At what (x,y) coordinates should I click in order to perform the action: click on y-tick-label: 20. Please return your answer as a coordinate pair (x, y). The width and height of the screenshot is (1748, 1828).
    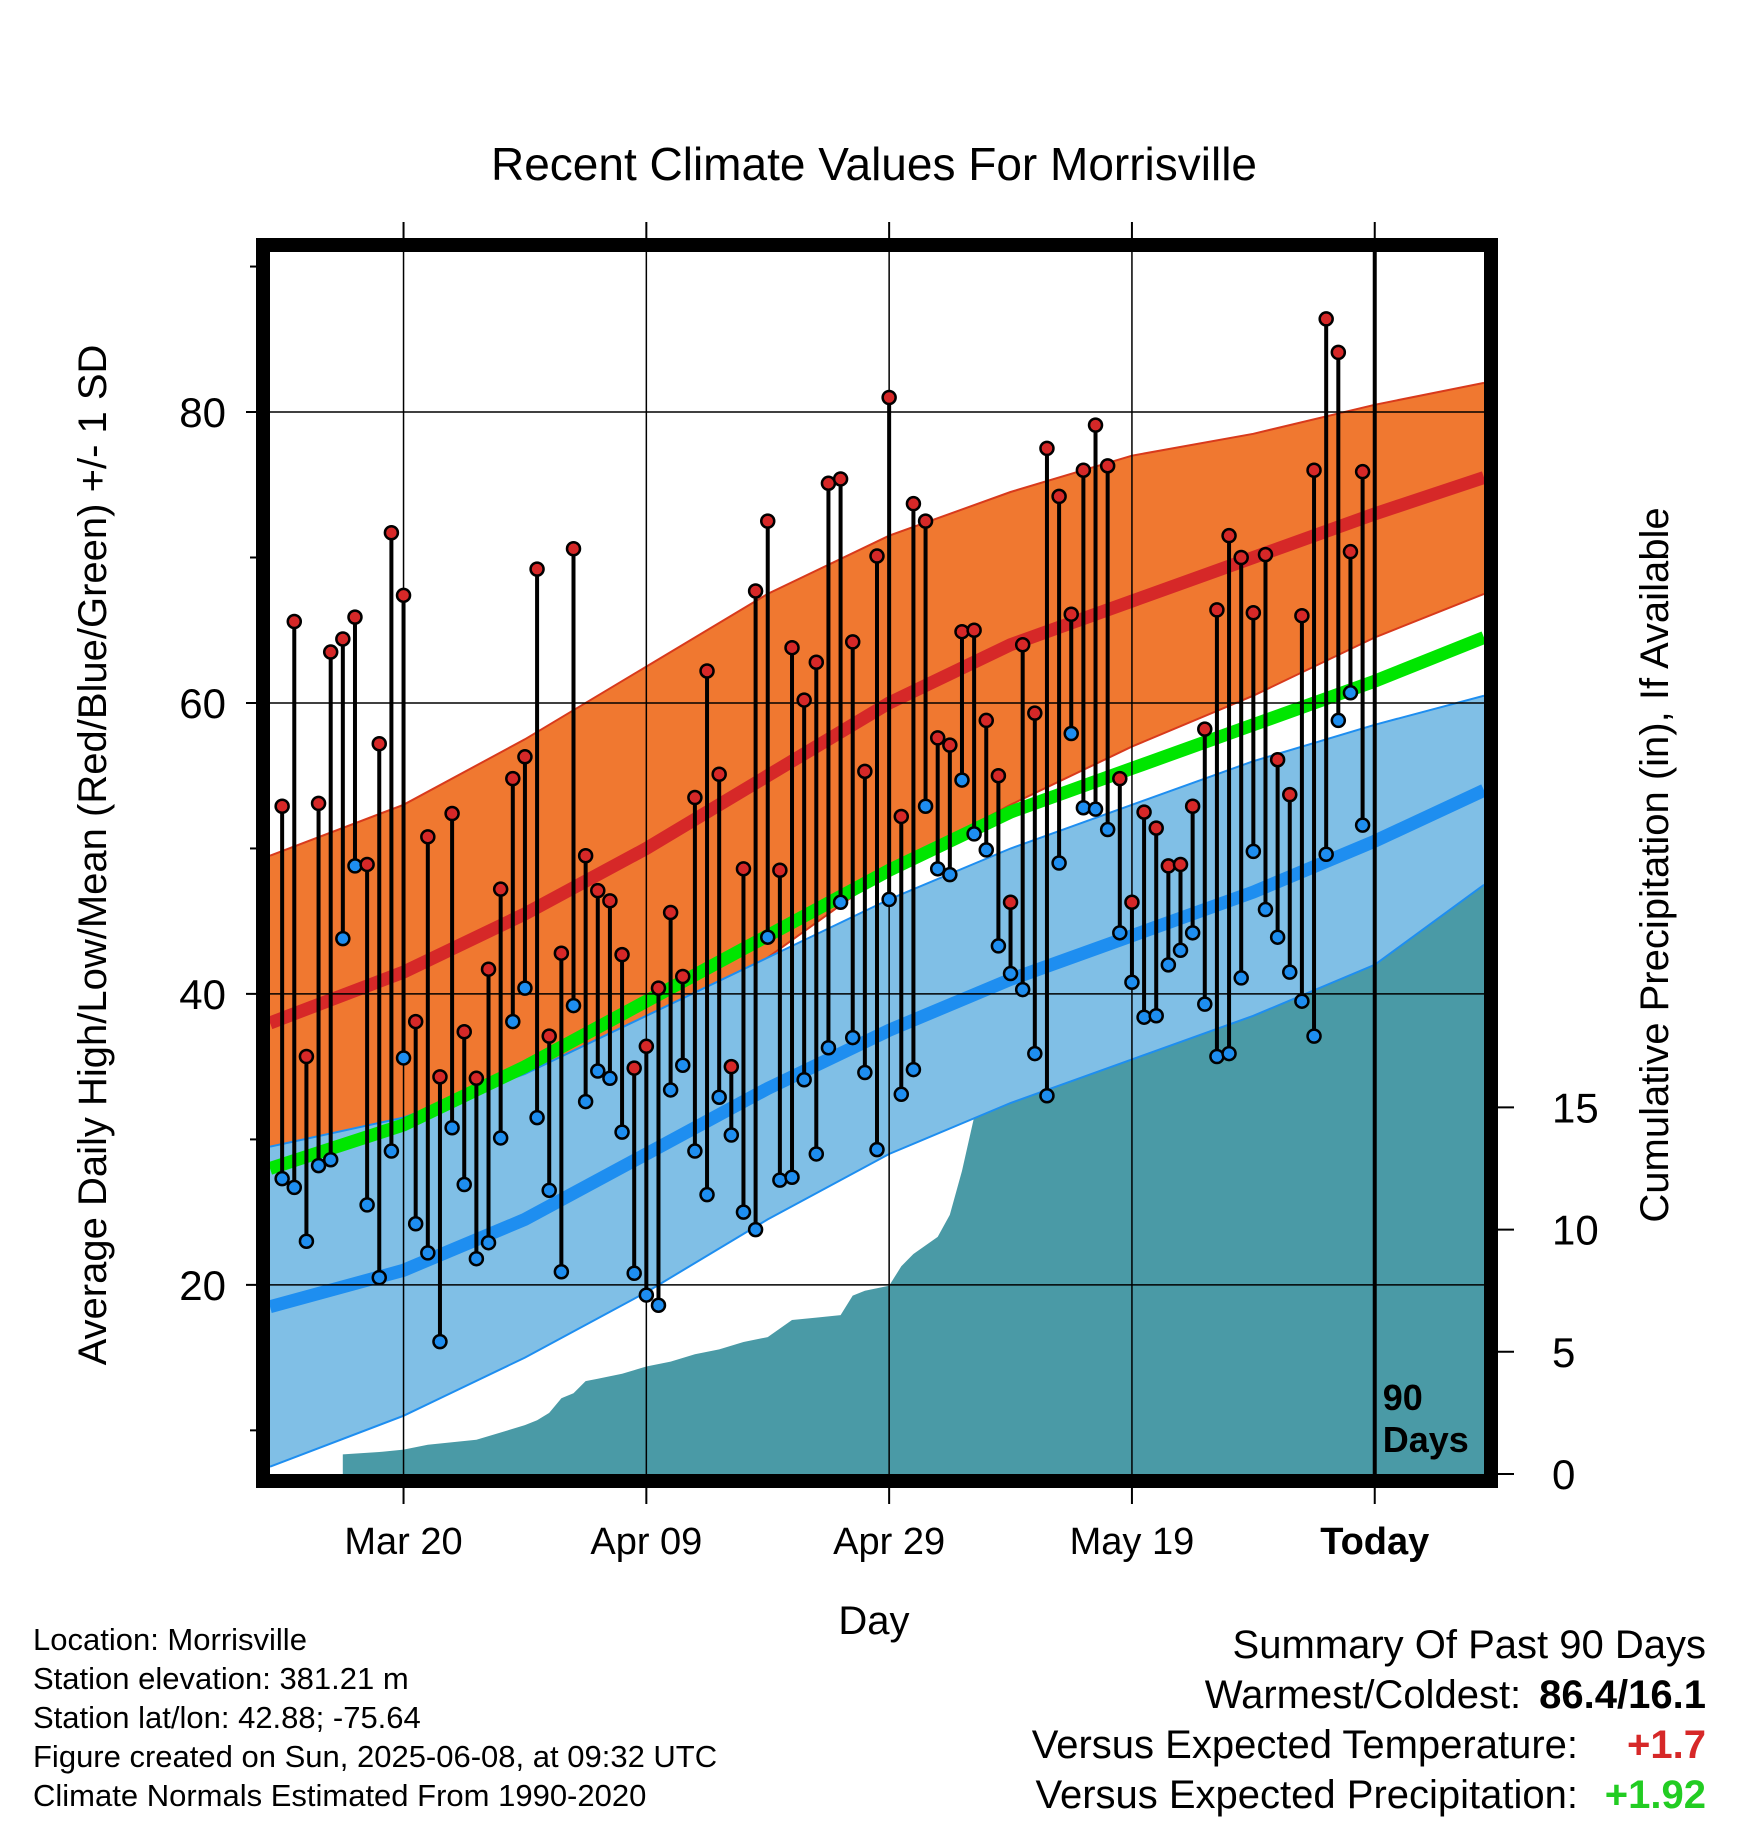
    Looking at the image, I should click on (202, 1285).